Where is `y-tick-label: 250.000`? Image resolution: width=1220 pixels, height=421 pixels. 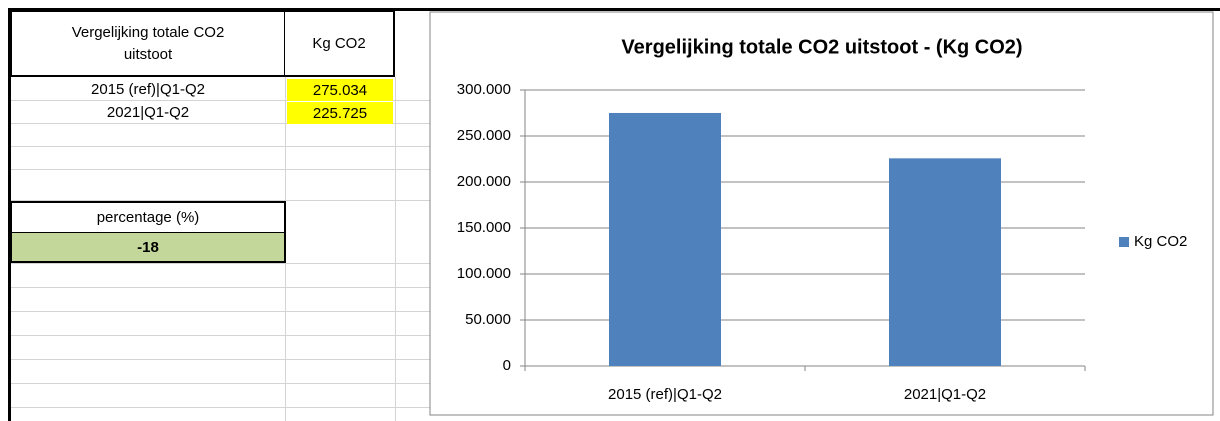 y-tick-label: 250.000 is located at coordinates (484, 135).